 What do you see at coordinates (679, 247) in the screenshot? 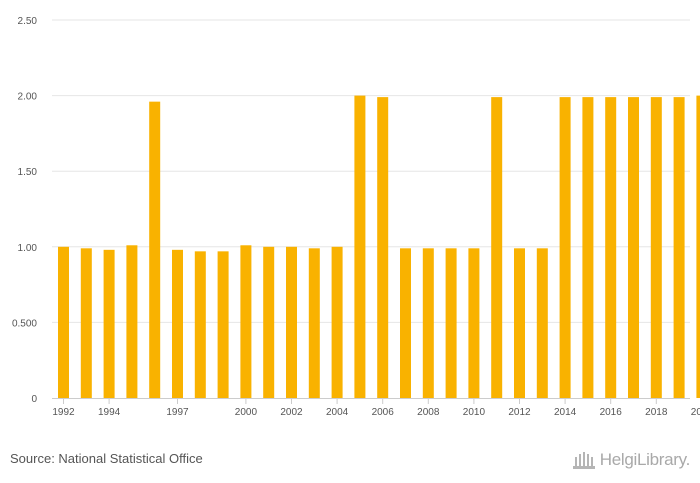
I see `bar-2019` at bounding box center [679, 247].